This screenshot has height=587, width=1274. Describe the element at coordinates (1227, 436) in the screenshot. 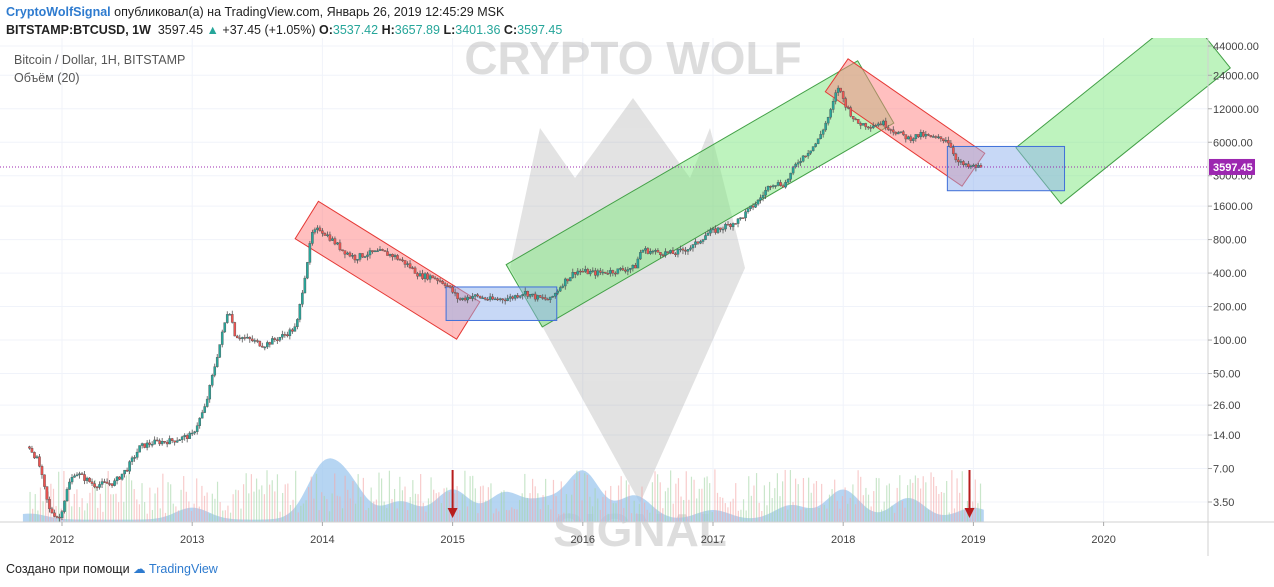

I see `price-tick-label: 14.00` at that location.